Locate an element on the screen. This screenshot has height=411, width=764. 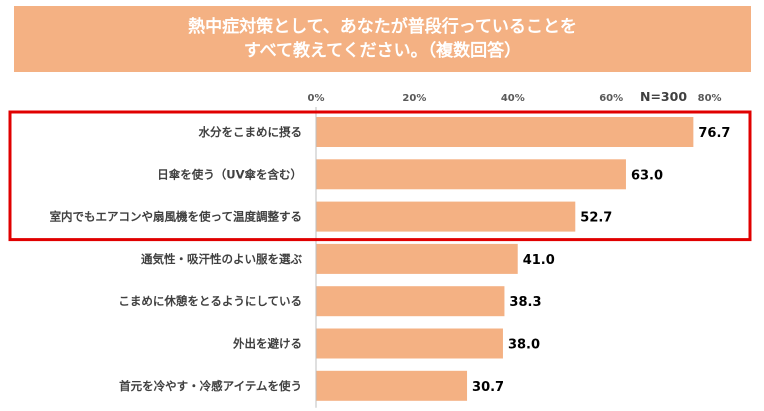
value-label: 76.7 is located at coordinates (714, 133).